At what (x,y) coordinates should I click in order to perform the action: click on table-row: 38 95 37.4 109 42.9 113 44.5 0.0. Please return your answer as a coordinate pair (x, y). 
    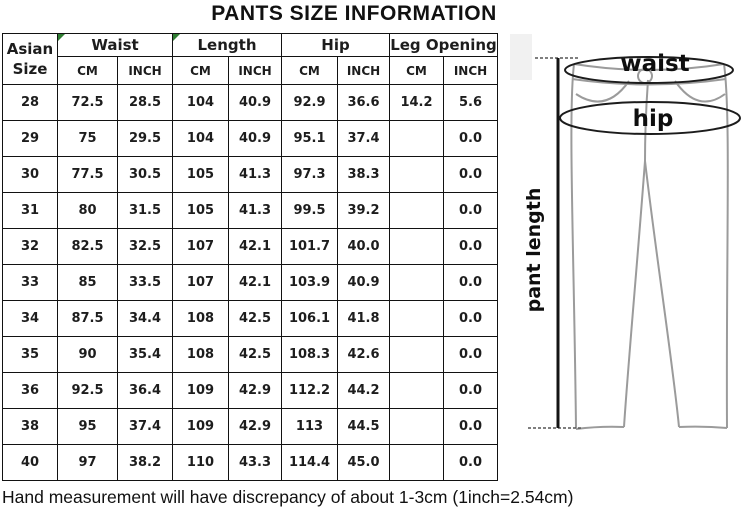
    Looking at the image, I should click on (250, 426).